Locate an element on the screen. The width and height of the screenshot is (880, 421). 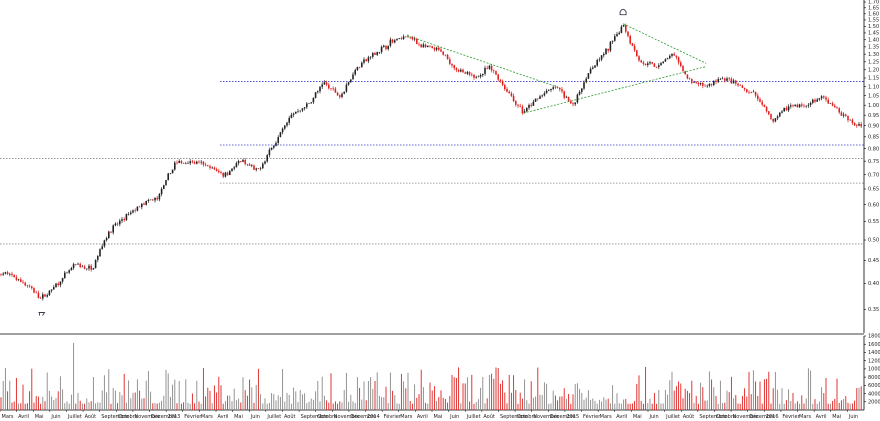
price-tick-label: 1.55 is located at coordinates (873, 21).